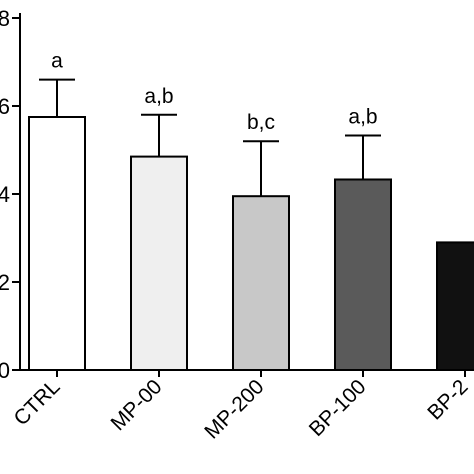 This screenshot has height=474, width=474. Describe the element at coordinates (5, 194) in the screenshot. I see `y-tick-label: 4` at that location.